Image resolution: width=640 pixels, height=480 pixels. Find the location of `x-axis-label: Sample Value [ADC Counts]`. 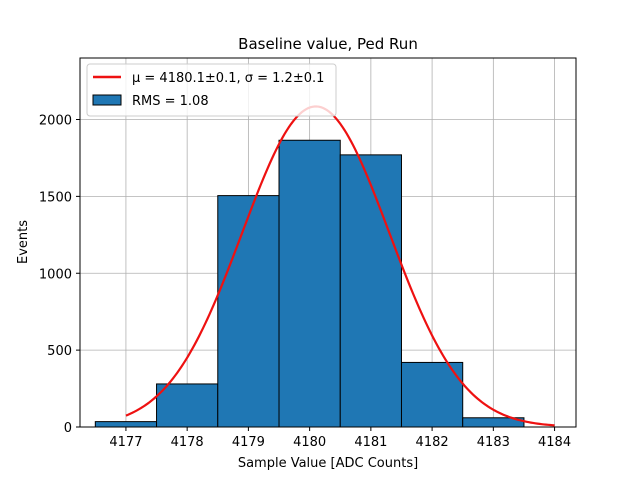

x-axis-label: Sample Value [ADC Counts] is located at coordinates (328, 463).